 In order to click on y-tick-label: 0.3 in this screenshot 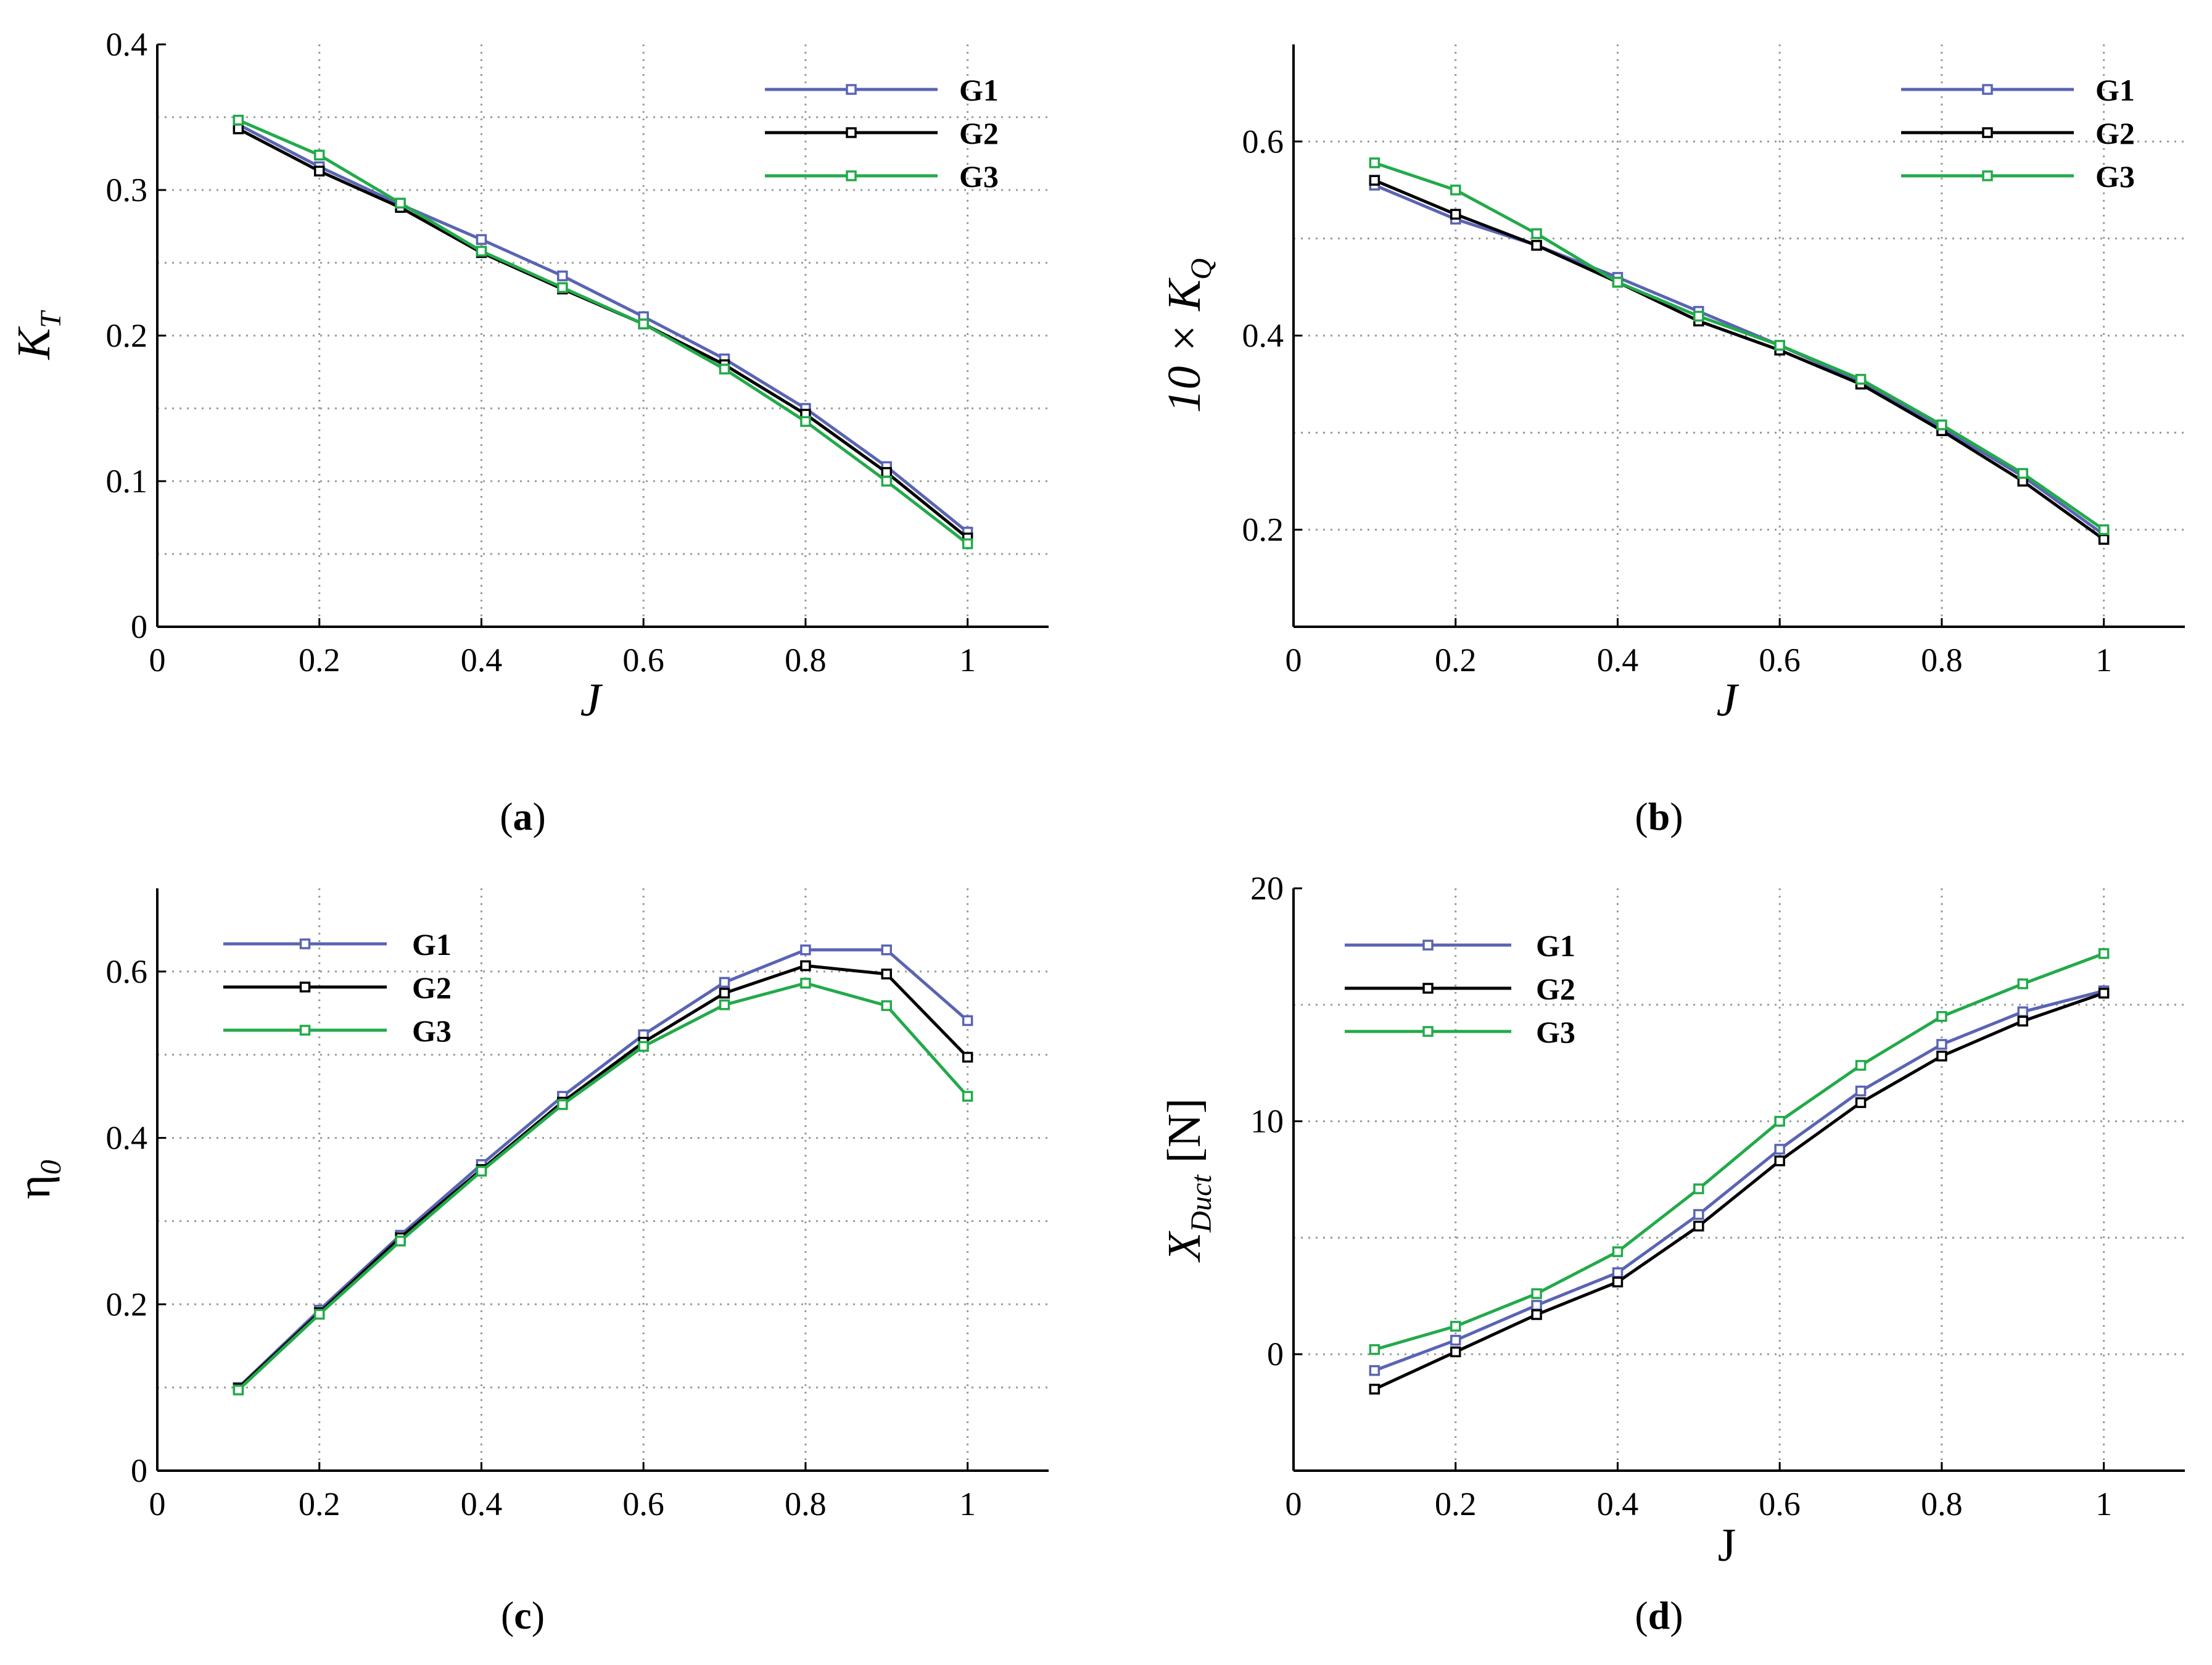, I will do `click(127, 190)`.